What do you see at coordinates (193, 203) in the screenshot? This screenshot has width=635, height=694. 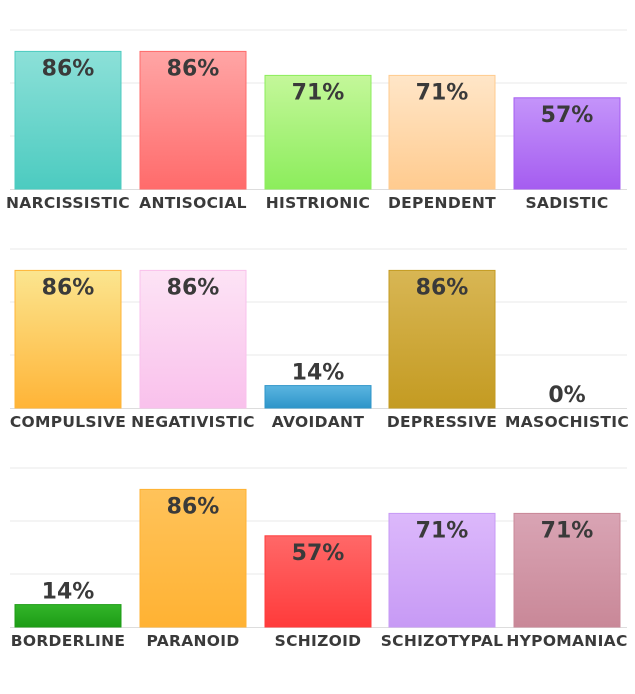 I see `category-label: ANTISOCIAL` at bounding box center [193, 203].